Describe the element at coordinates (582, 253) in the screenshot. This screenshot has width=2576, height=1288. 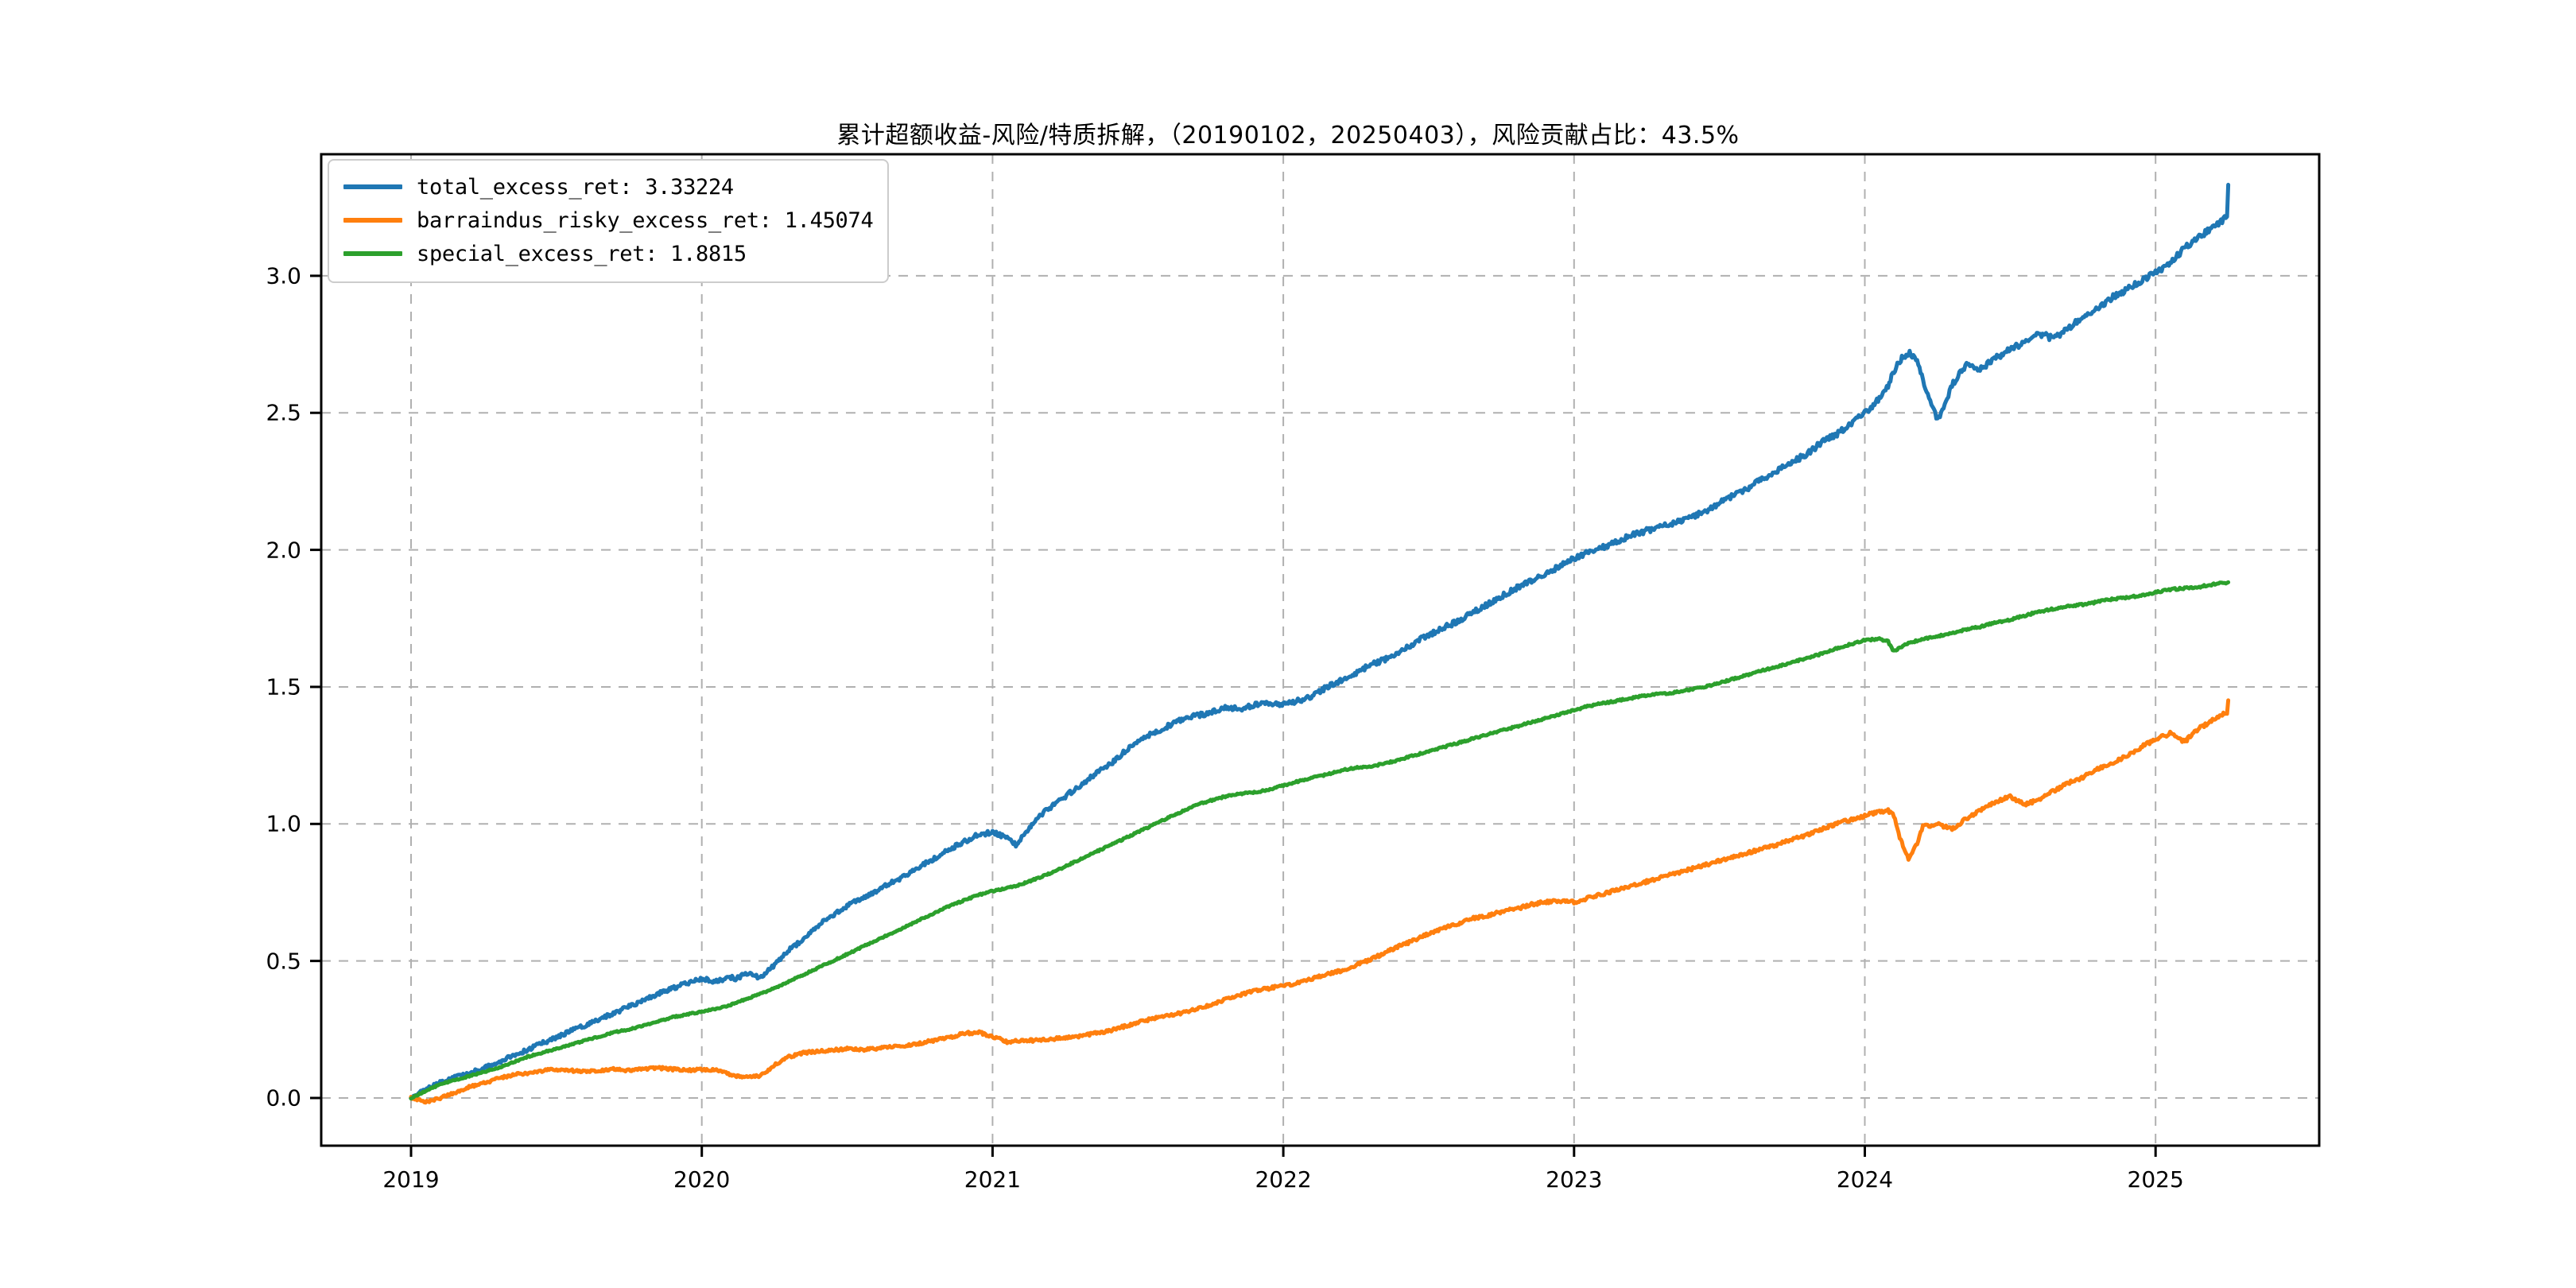
I see `legend-label: special_excess_ret: 1.8815` at that location.